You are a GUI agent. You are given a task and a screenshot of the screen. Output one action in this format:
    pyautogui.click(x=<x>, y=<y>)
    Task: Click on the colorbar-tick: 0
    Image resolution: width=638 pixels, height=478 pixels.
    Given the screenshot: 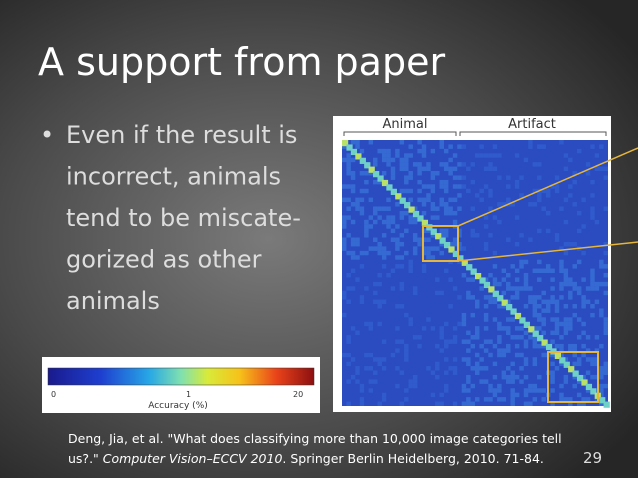 What is the action you would take?
    pyautogui.click(x=53, y=394)
    